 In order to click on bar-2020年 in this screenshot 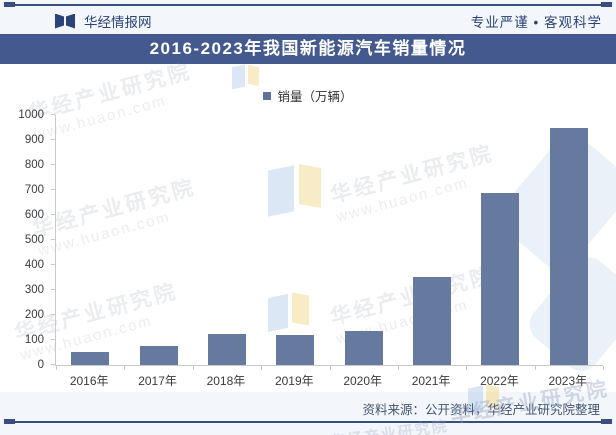, I will do `click(363, 347)`.